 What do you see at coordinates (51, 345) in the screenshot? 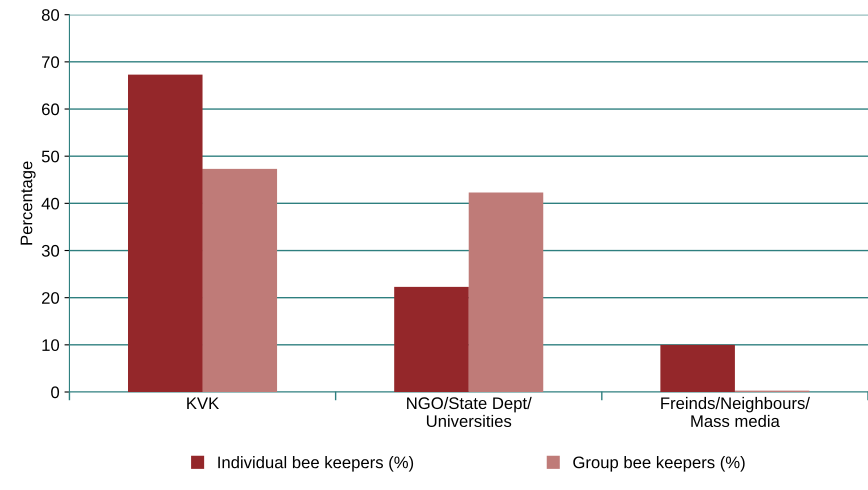
I see `y-tick-label: 10` at bounding box center [51, 345].